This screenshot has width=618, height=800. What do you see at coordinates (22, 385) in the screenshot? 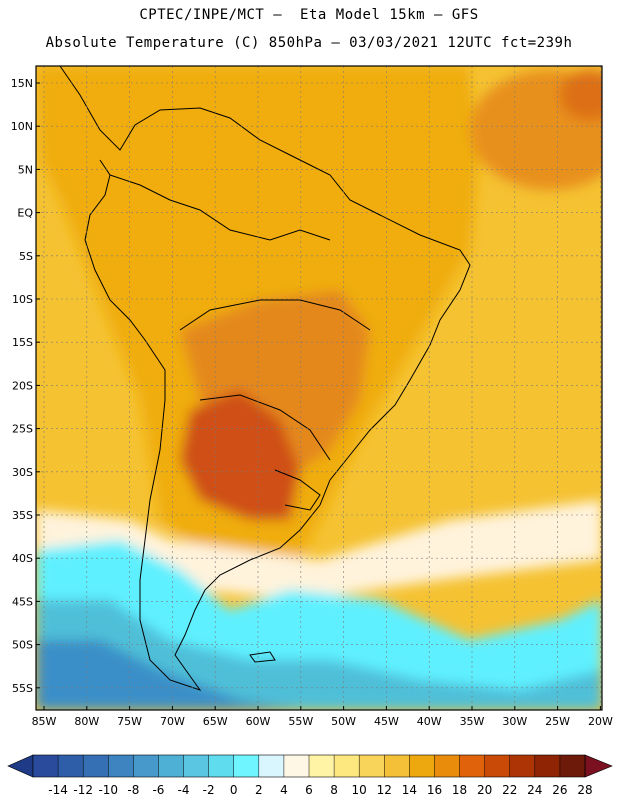
I see `lat-tick-label: 20S` at bounding box center [22, 385].